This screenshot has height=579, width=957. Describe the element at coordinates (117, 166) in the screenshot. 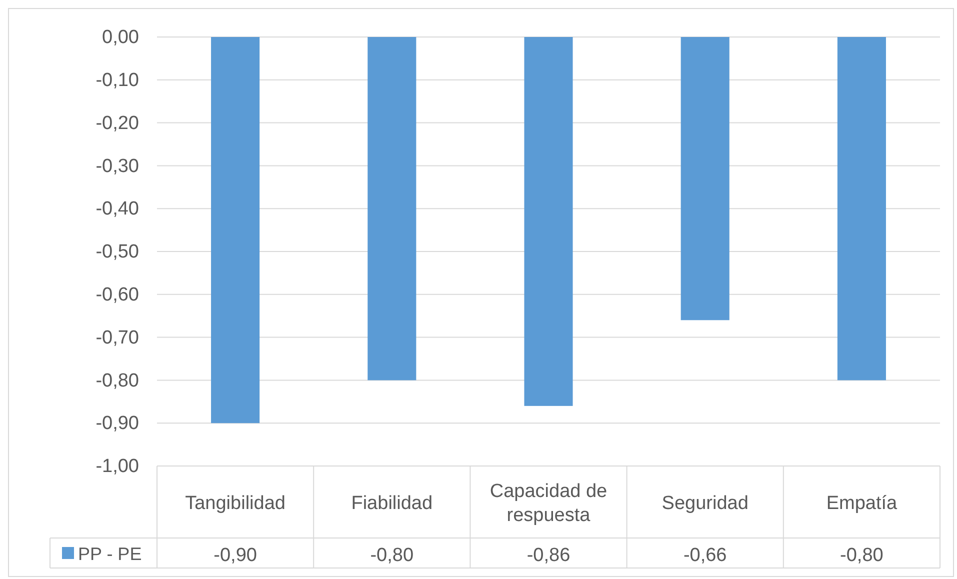

I see `y-tick-label: -0,30` at that location.